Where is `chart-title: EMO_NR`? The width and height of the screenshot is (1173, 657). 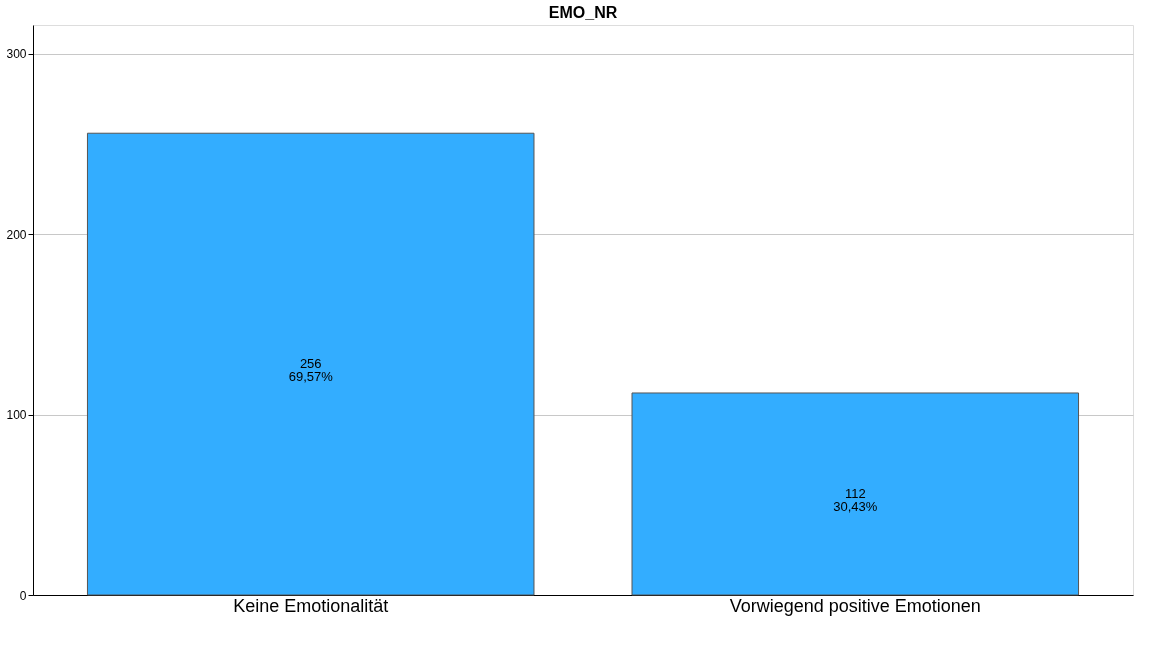
chart-title: EMO_NR is located at coordinates (583, 12).